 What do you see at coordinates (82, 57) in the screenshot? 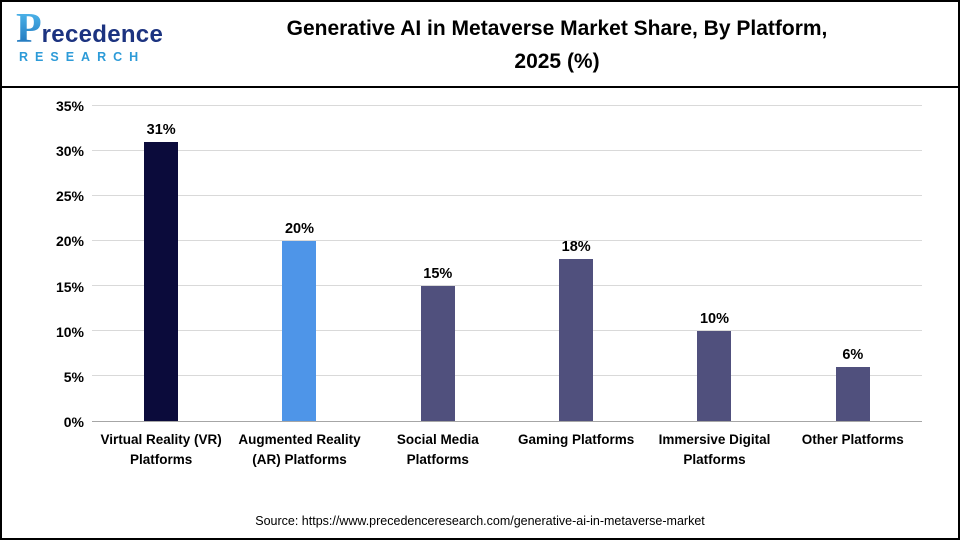
I see `logo-research-text: RESEARCH` at bounding box center [82, 57].